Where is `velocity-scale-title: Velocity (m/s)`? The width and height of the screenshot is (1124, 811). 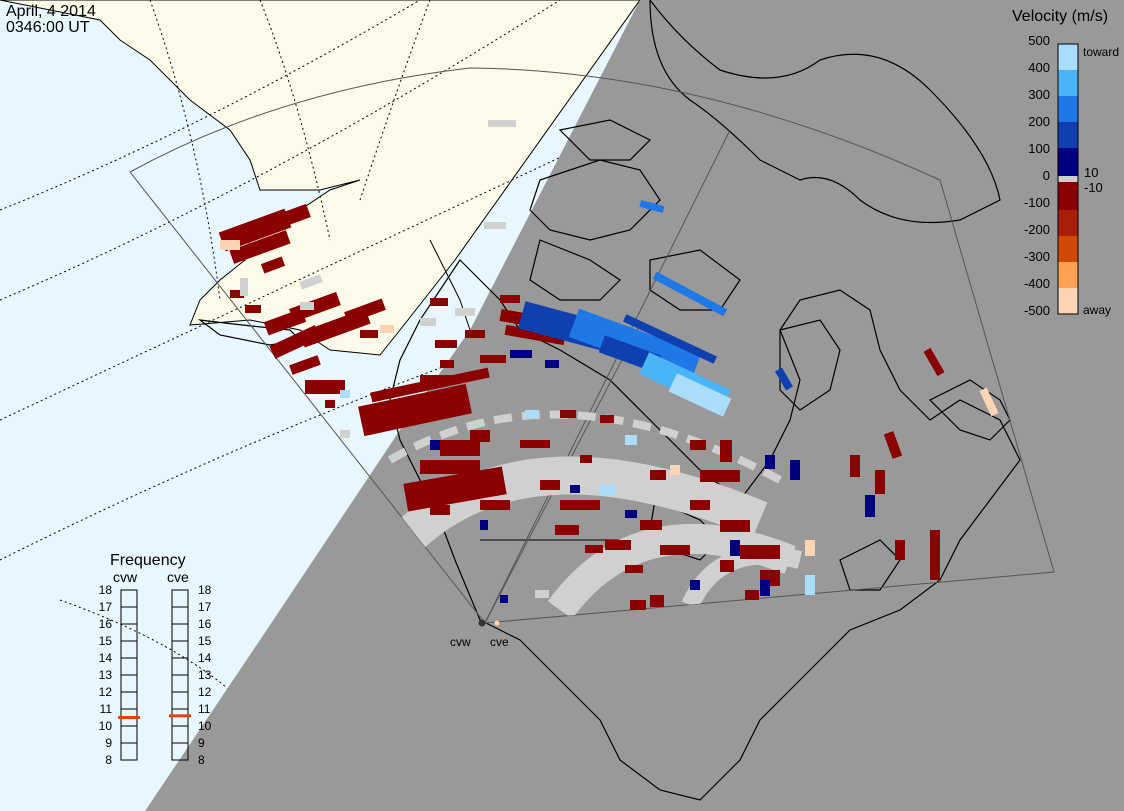
velocity-scale-title: Velocity (m/s) is located at coordinates (1060, 16).